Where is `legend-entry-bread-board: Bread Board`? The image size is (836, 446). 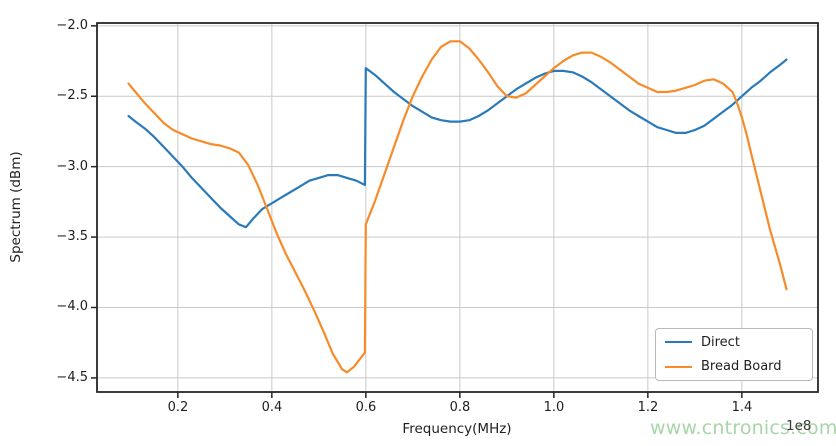 legend-entry-bread-board: Bread Board is located at coordinates (734, 367).